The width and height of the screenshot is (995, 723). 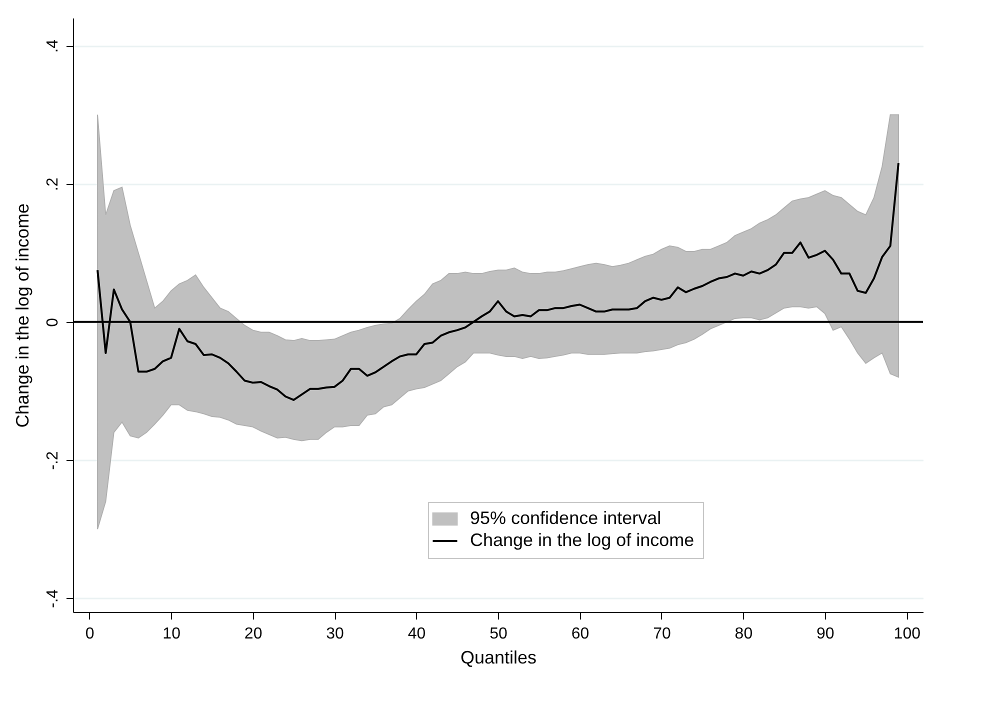 What do you see at coordinates (499, 634) in the screenshot?
I see `x-tick-label: 50` at bounding box center [499, 634].